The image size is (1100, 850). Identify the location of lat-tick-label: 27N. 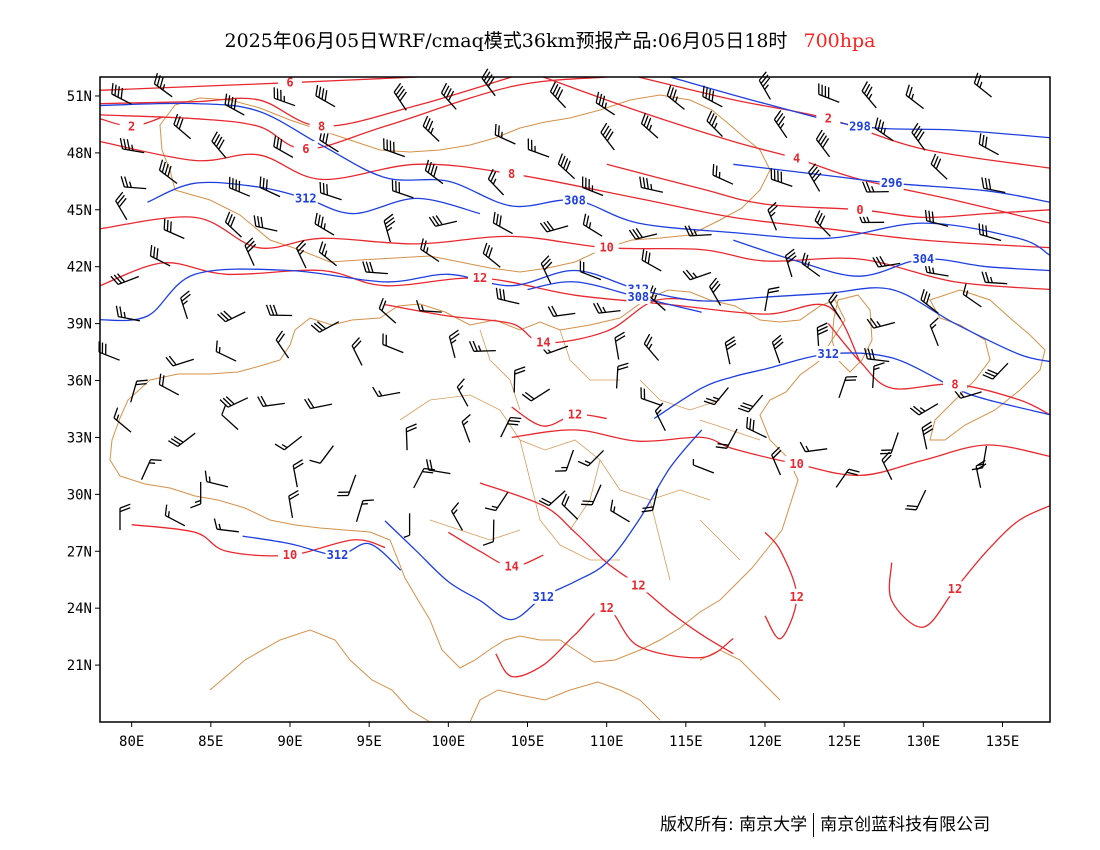
(79, 552).